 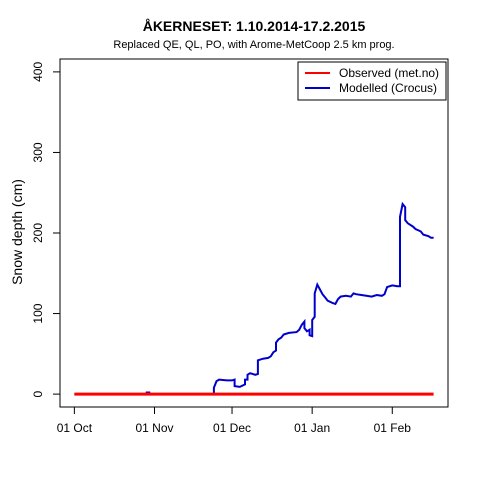 What do you see at coordinates (75, 428) in the screenshot?
I see `x-tick-label: 01 Oct` at bounding box center [75, 428].